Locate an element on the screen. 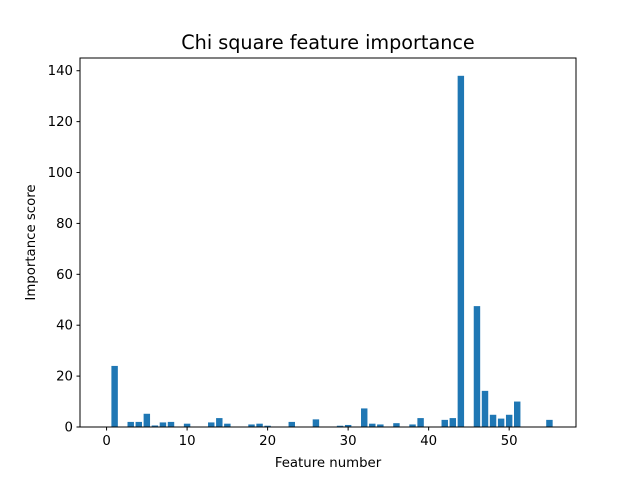 The height and width of the screenshot is (485, 640). x-axis-ticks: 0 10 20 30 40 50 is located at coordinates (310, 438).